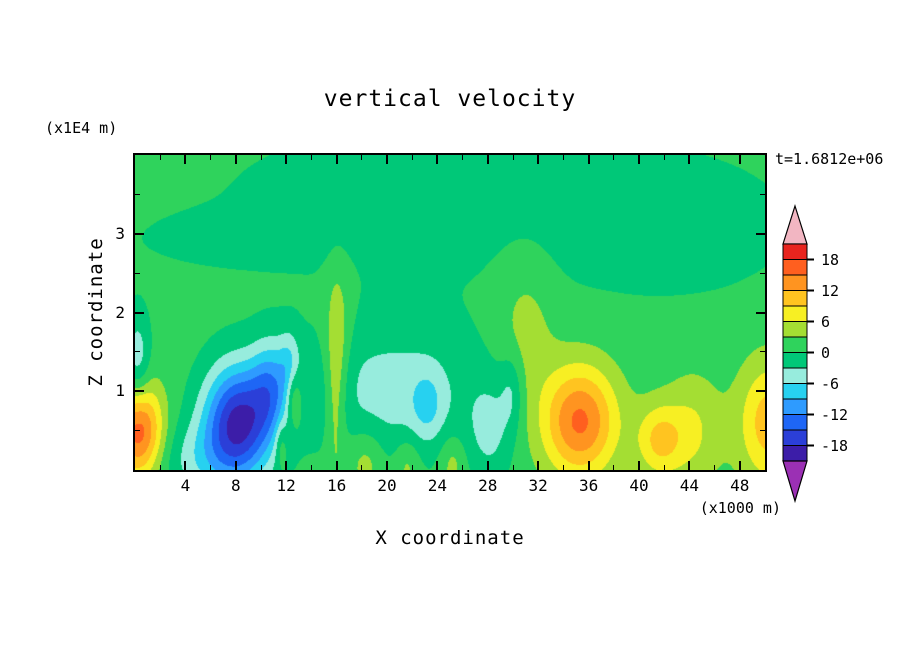  What do you see at coordinates (689, 485) in the screenshot?
I see `x-axis-tick-label: 44` at bounding box center [689, 485].